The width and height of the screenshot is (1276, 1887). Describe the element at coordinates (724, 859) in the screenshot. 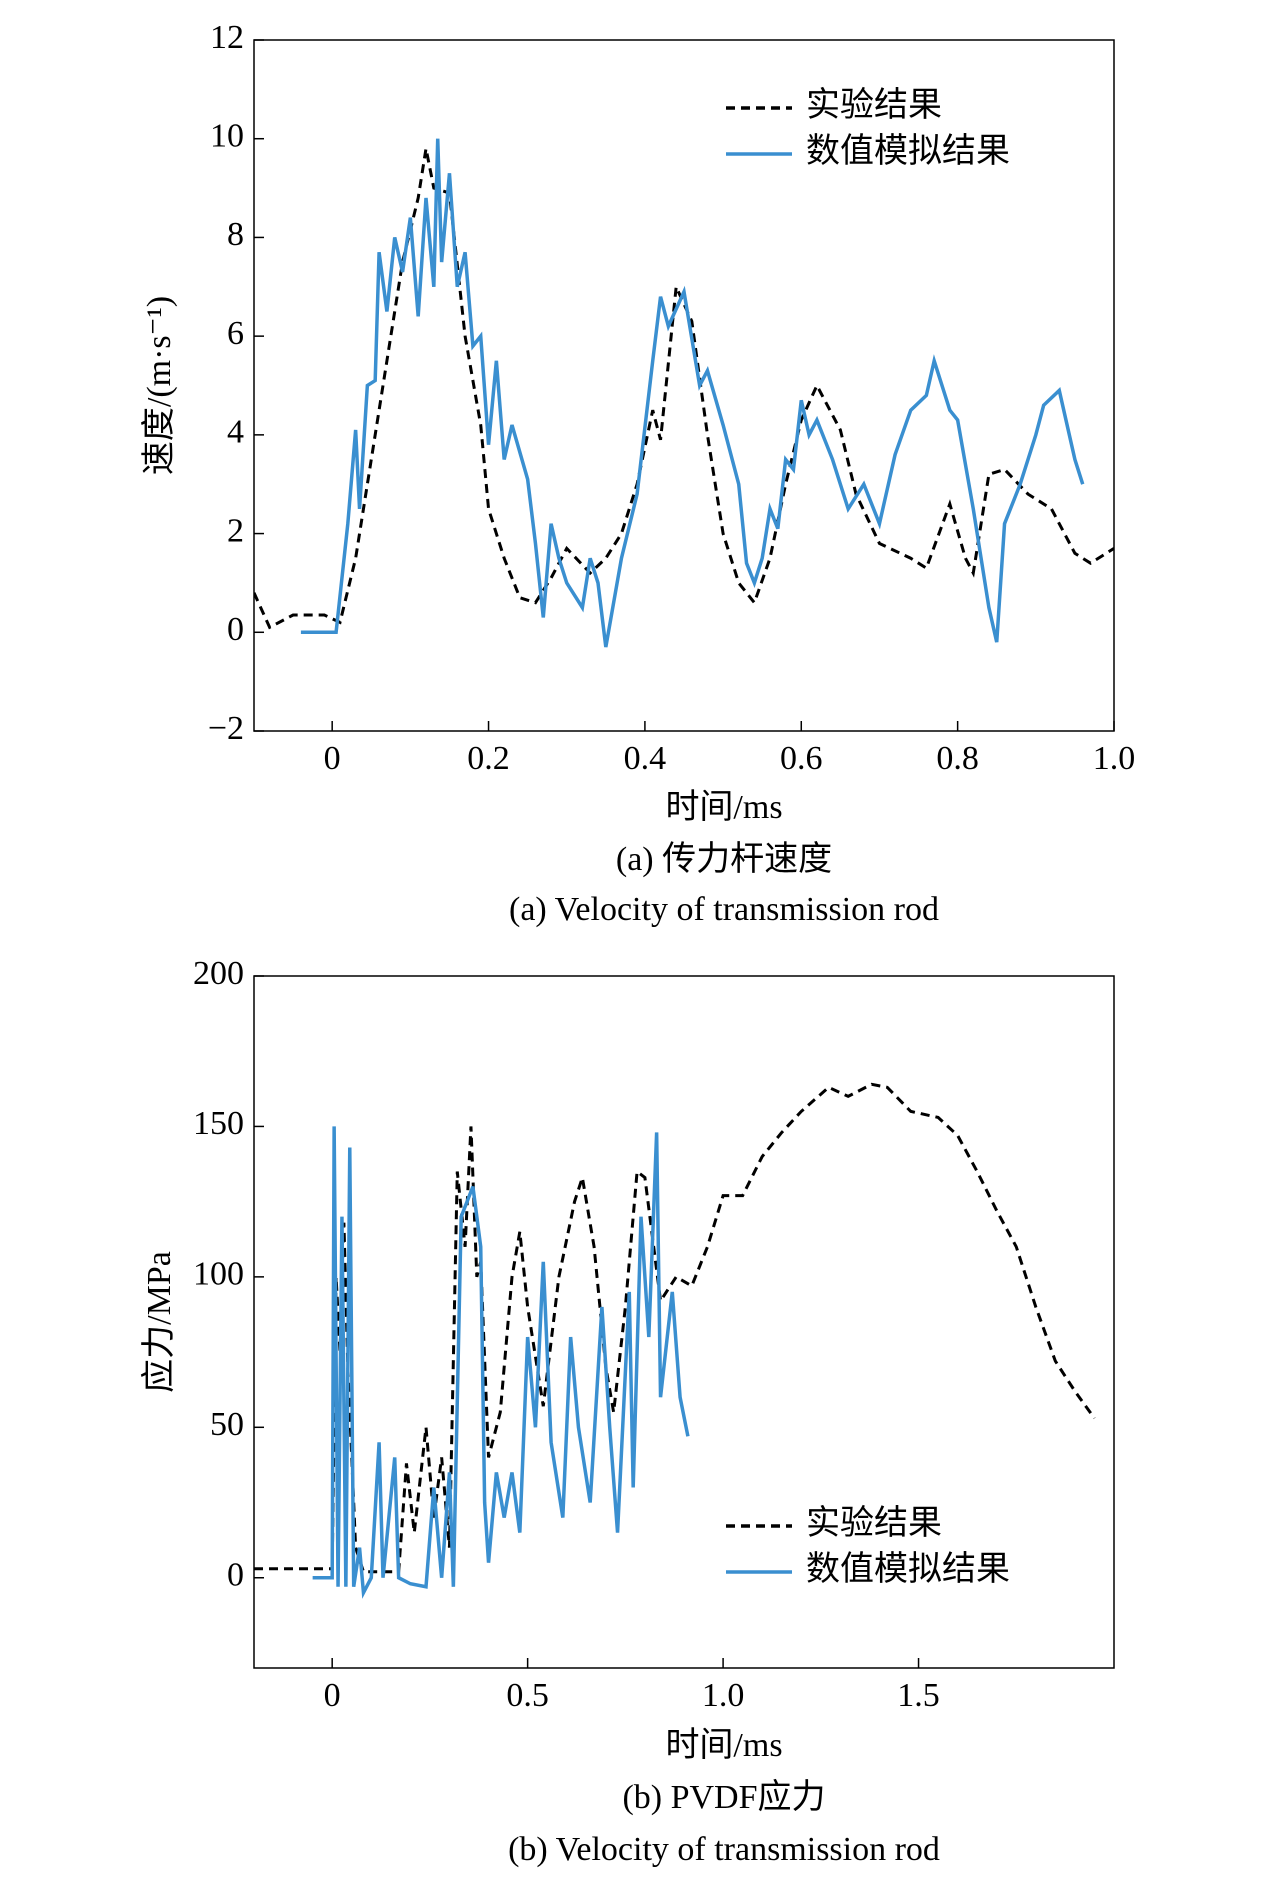

I see `caption-cn: (a) 传力杆速度` at that location.